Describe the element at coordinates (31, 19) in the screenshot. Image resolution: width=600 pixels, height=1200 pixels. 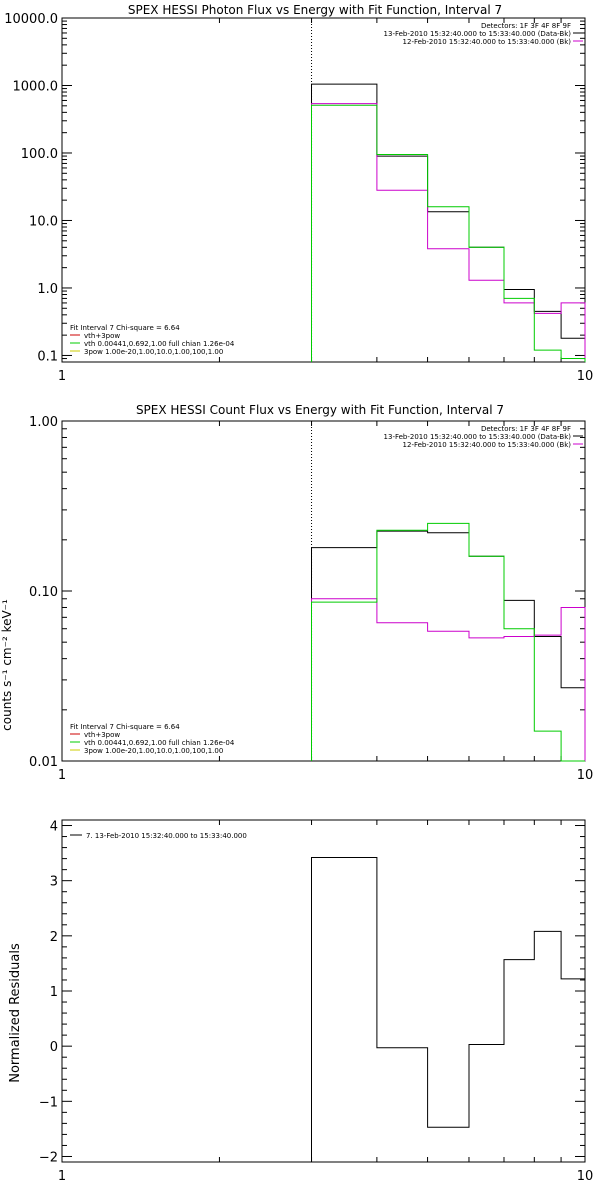
I see `y-tick-label: 10000.0` at that location.